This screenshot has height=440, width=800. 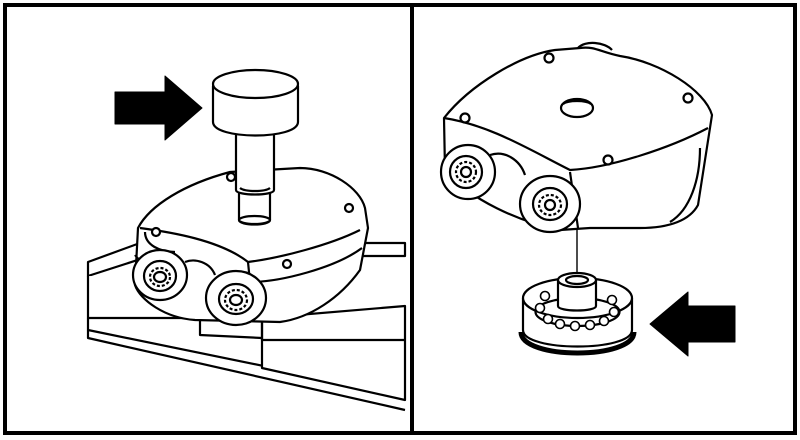 What do you see at coordinates (692, 324) in the screenshot?
I see `arrow-left-icon` at bounding box center [692, 324].